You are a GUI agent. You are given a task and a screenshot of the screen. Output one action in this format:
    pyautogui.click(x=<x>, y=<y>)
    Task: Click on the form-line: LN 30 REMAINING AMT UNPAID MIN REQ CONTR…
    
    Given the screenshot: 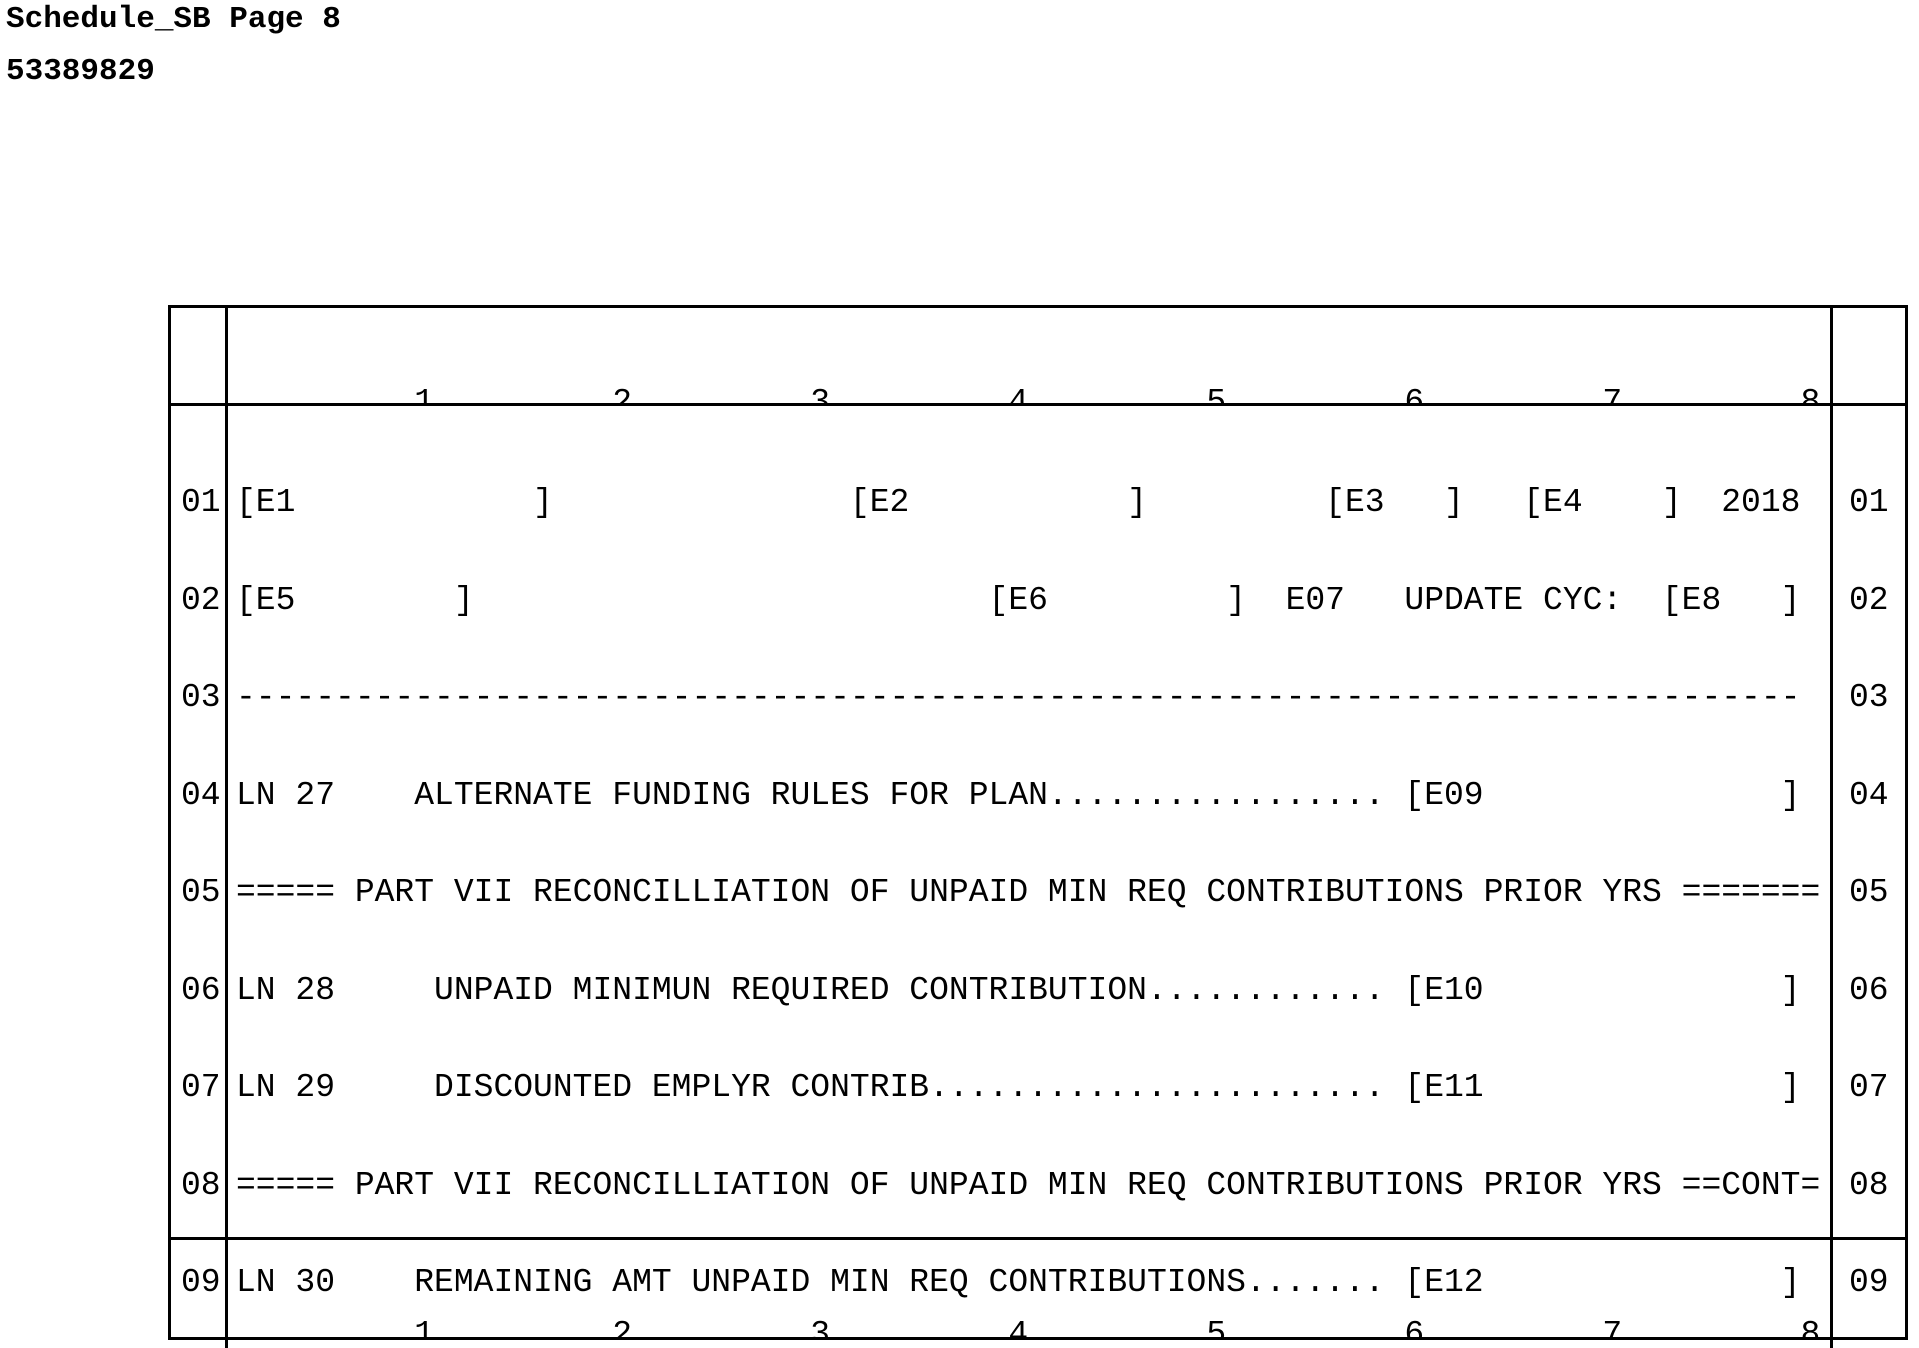 What is the action you would take?
    pyautogui.click(x=1018, y=1282)
    